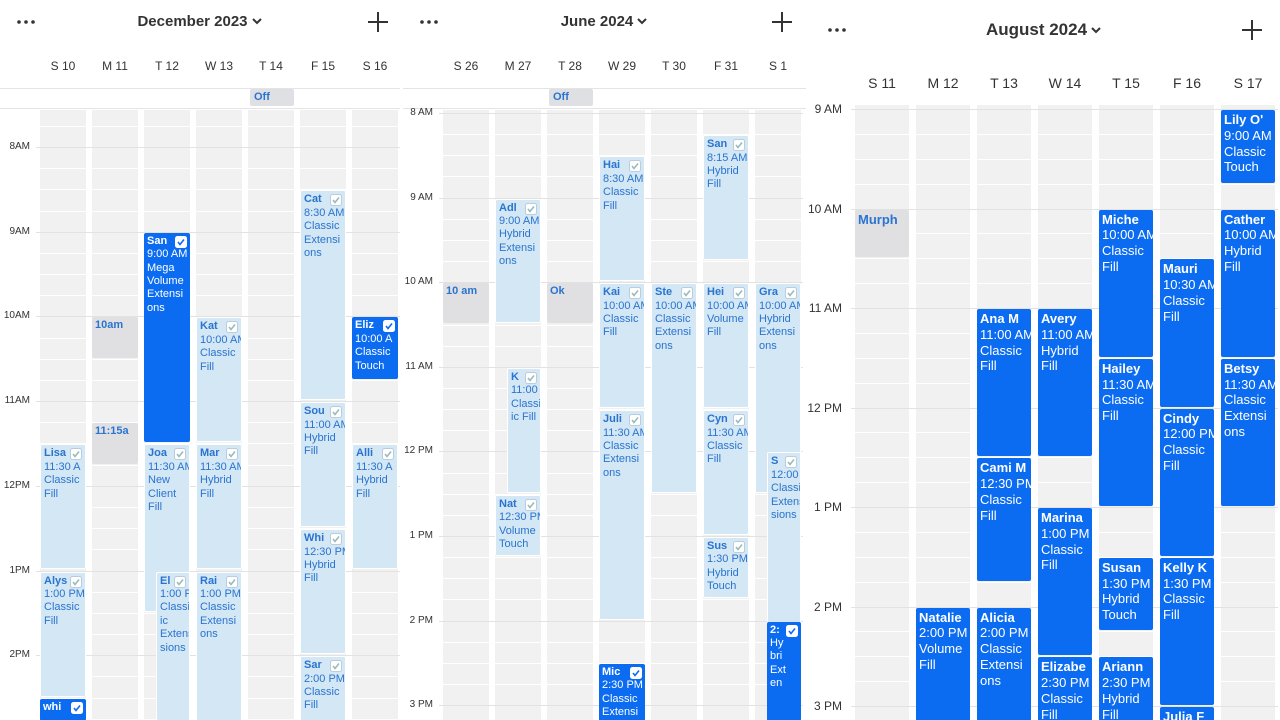 This screenshot has height=720, width=1280. I want to click on month-title: August 2024, so click(1044, 30).